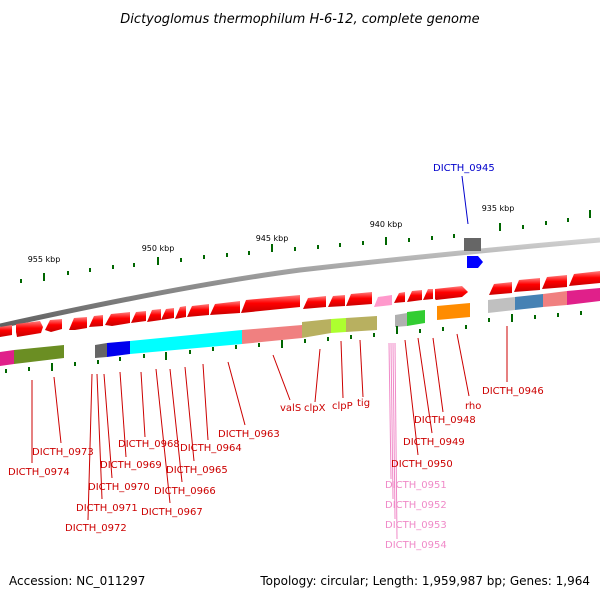 The image size is (600, 600). I want to click on tick-label-955: 955 kbp, so click(44, 259).